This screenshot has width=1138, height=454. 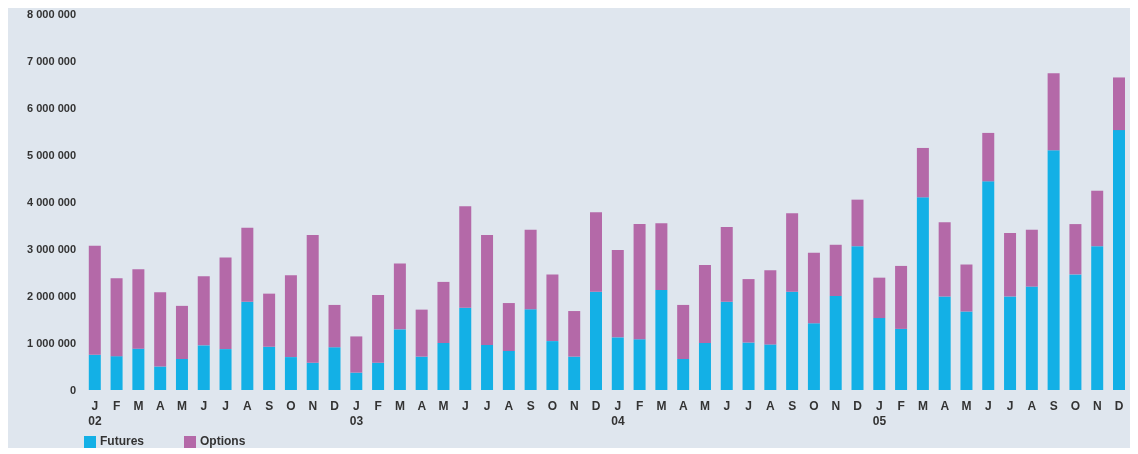 What do you see at coordinates (618, 413) in the screenshot?
I see `x-tick-label: J 04` at bounding box center [618, 413].